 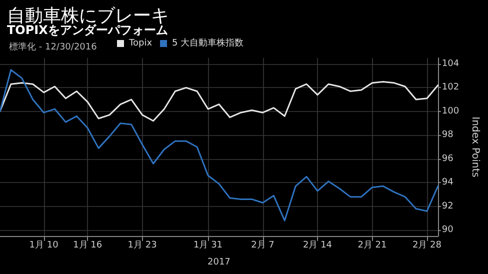 What do you see at coordinates (87, 30) in the screenshot?
I see `chart-subtitle: TOPIXをアンダーパフォーム` at bounding box center [87, 30].